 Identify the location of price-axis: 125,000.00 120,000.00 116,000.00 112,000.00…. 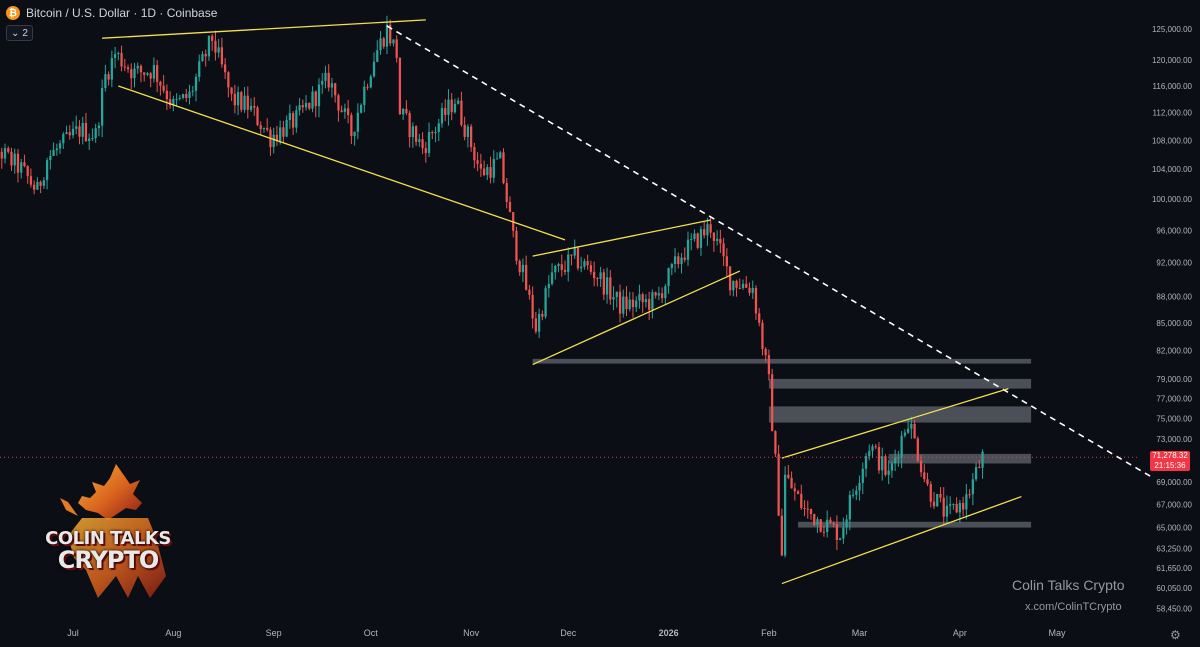
(1172, 319).